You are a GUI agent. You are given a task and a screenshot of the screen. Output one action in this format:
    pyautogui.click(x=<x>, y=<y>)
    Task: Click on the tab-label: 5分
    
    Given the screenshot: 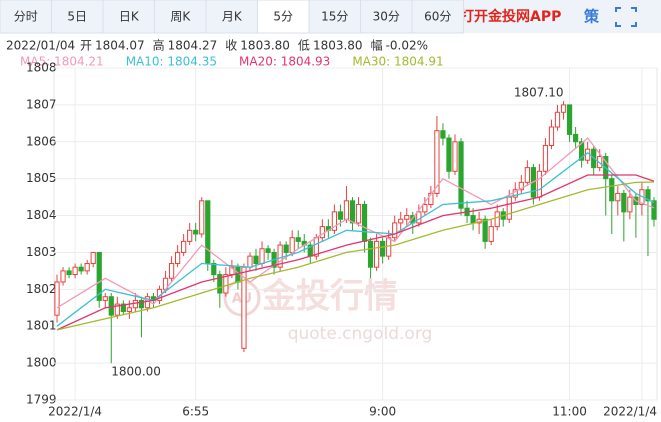 What is the action you would take?
    pyautogui.click(x=283, y=17)
    